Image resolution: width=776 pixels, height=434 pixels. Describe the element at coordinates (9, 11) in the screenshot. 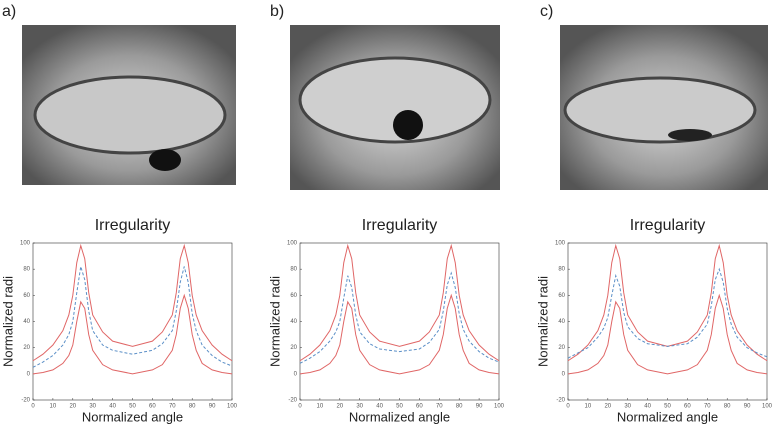

I see `panel-label: a)` at that location.